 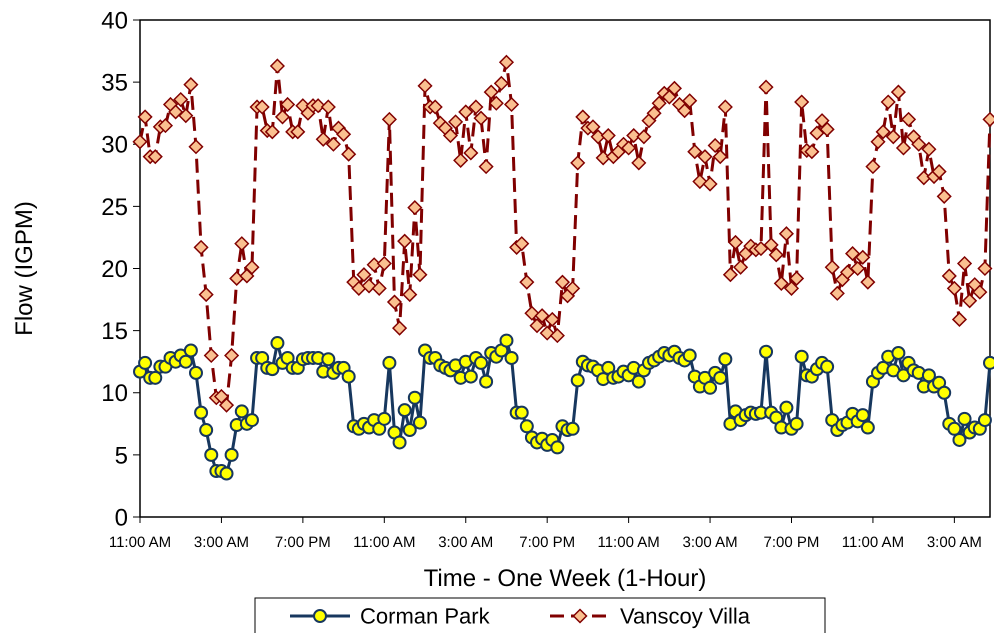 I want to click on legend-label: Corman Park, so click(x=425, y=616).